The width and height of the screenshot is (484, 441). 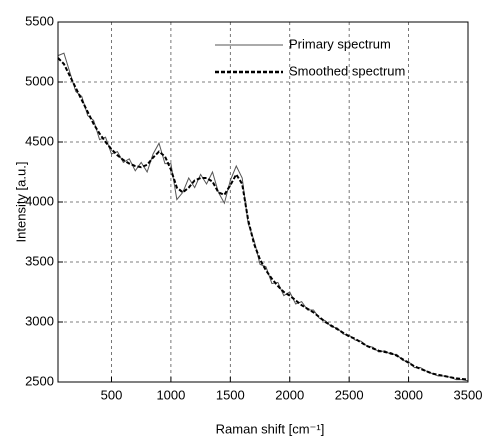 I want to click on x-tick-label: 2000, so click(x=289, y=394).